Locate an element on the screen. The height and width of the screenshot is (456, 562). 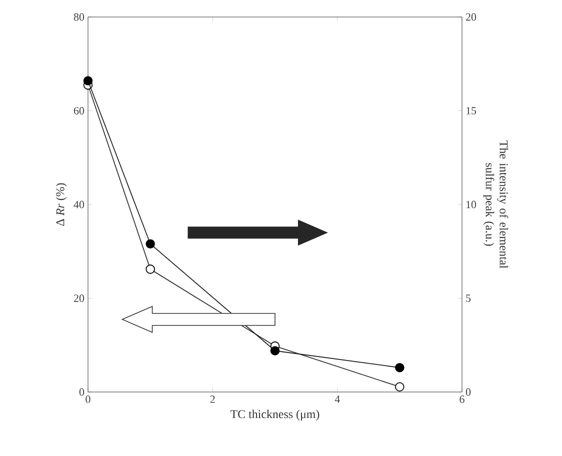
y-axis-title: Δ Rr (%) is located at coordinates (61, 204).